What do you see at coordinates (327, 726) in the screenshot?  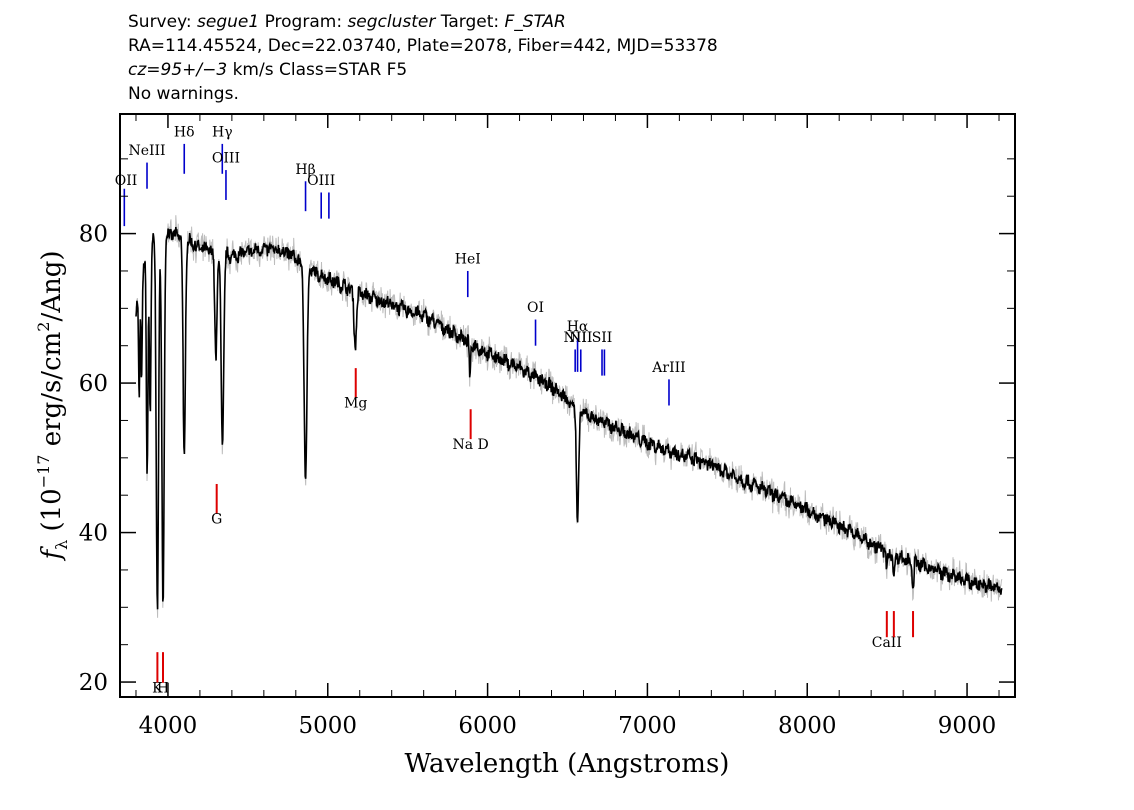 I see `x-tick-label: 5000` at bounding box center [327, 726].